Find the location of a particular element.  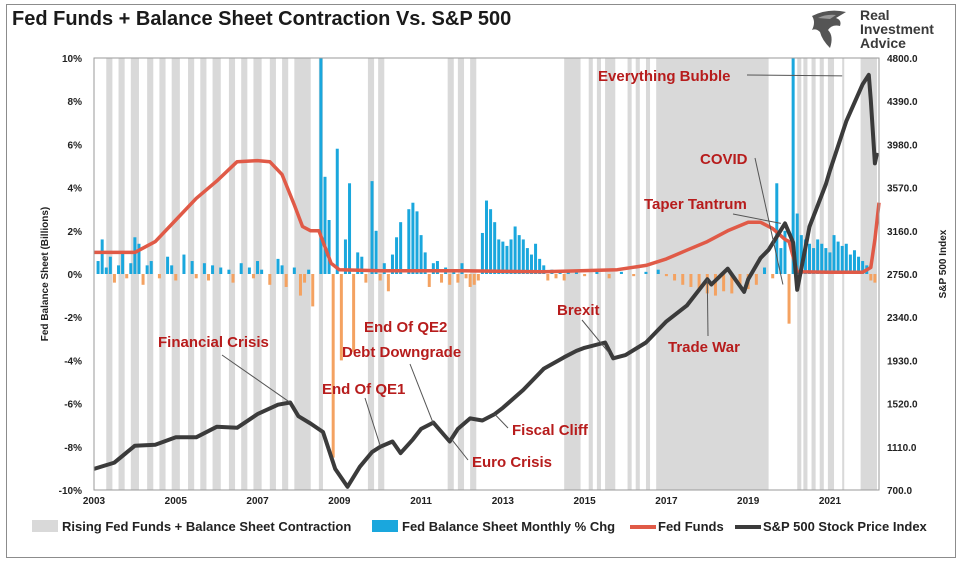

left-tick-label: 8% is located at coordinates (75, 102).